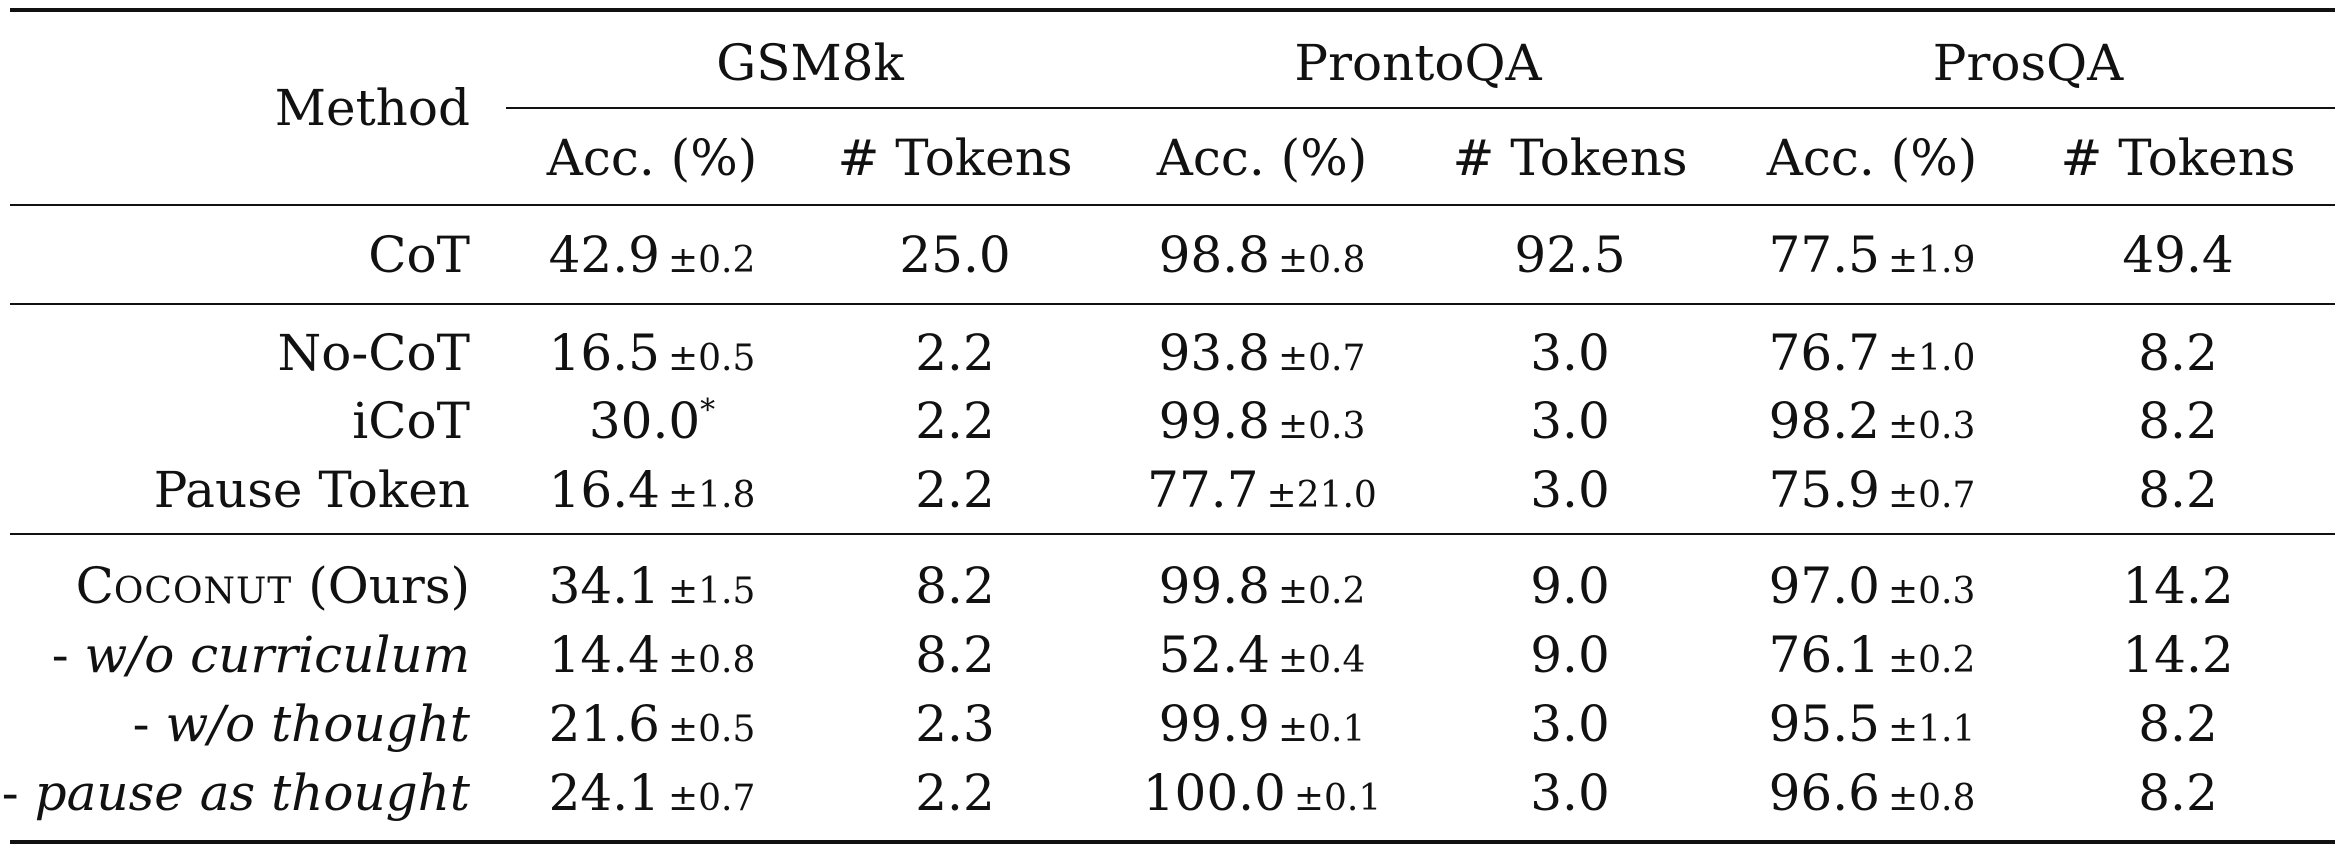 The image size is (2345, 856). I want to click on method-label: - w/o thought, so click(301, 724).